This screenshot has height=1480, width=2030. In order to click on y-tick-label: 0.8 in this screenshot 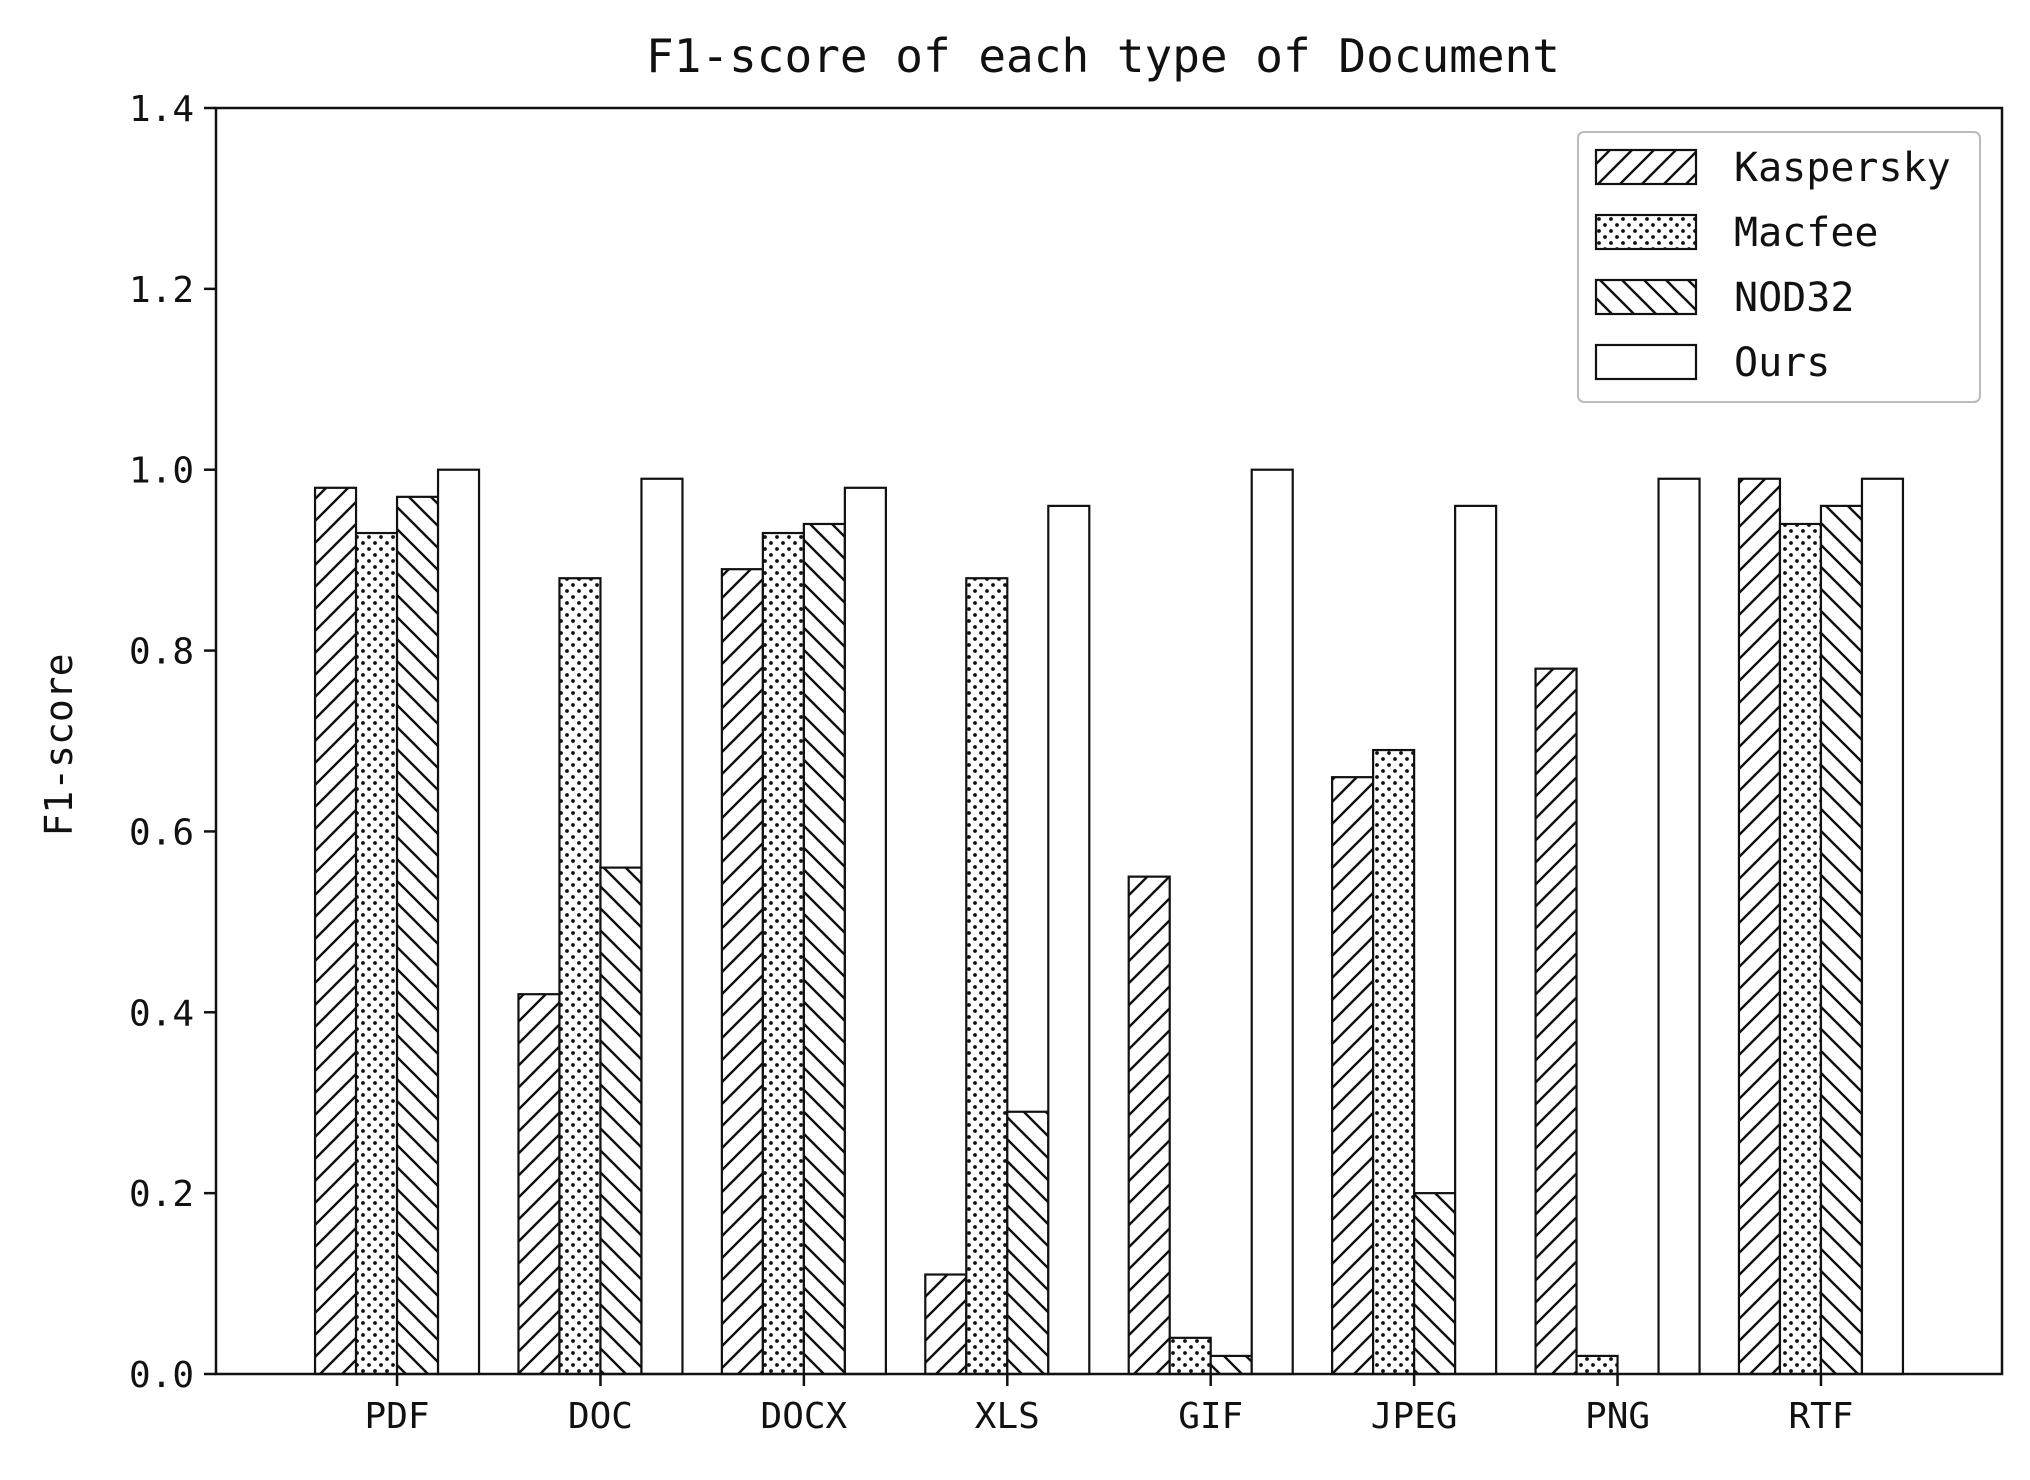, I will do `click(161, 652)`.